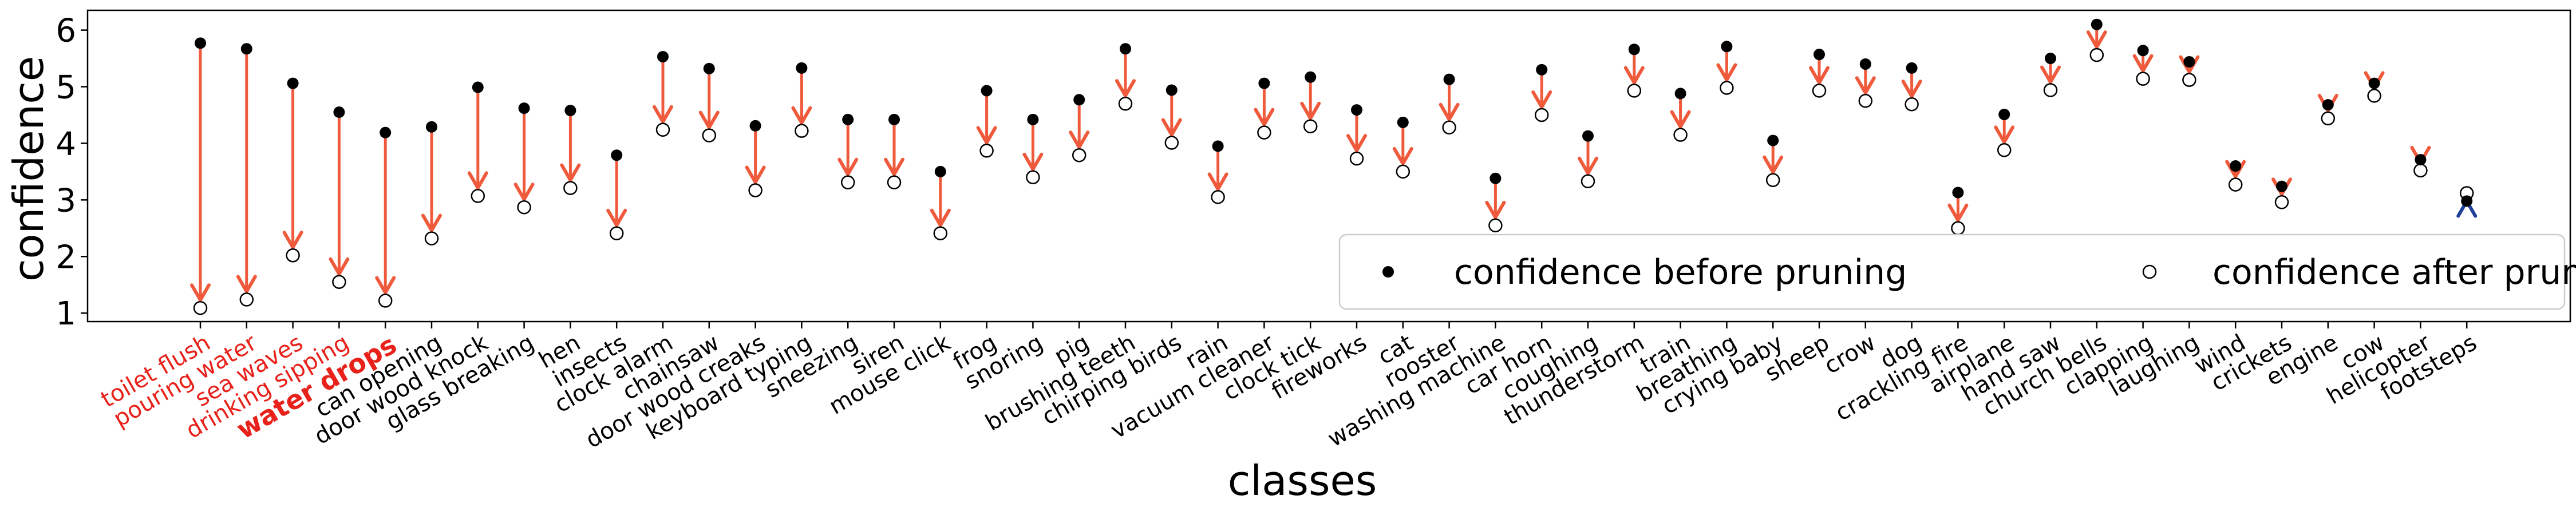 This screenshot has height=515, width=2576. Describe the element at coordinates (66, 144) in the screenshot. I see `y-tick-label: 4` at that location.